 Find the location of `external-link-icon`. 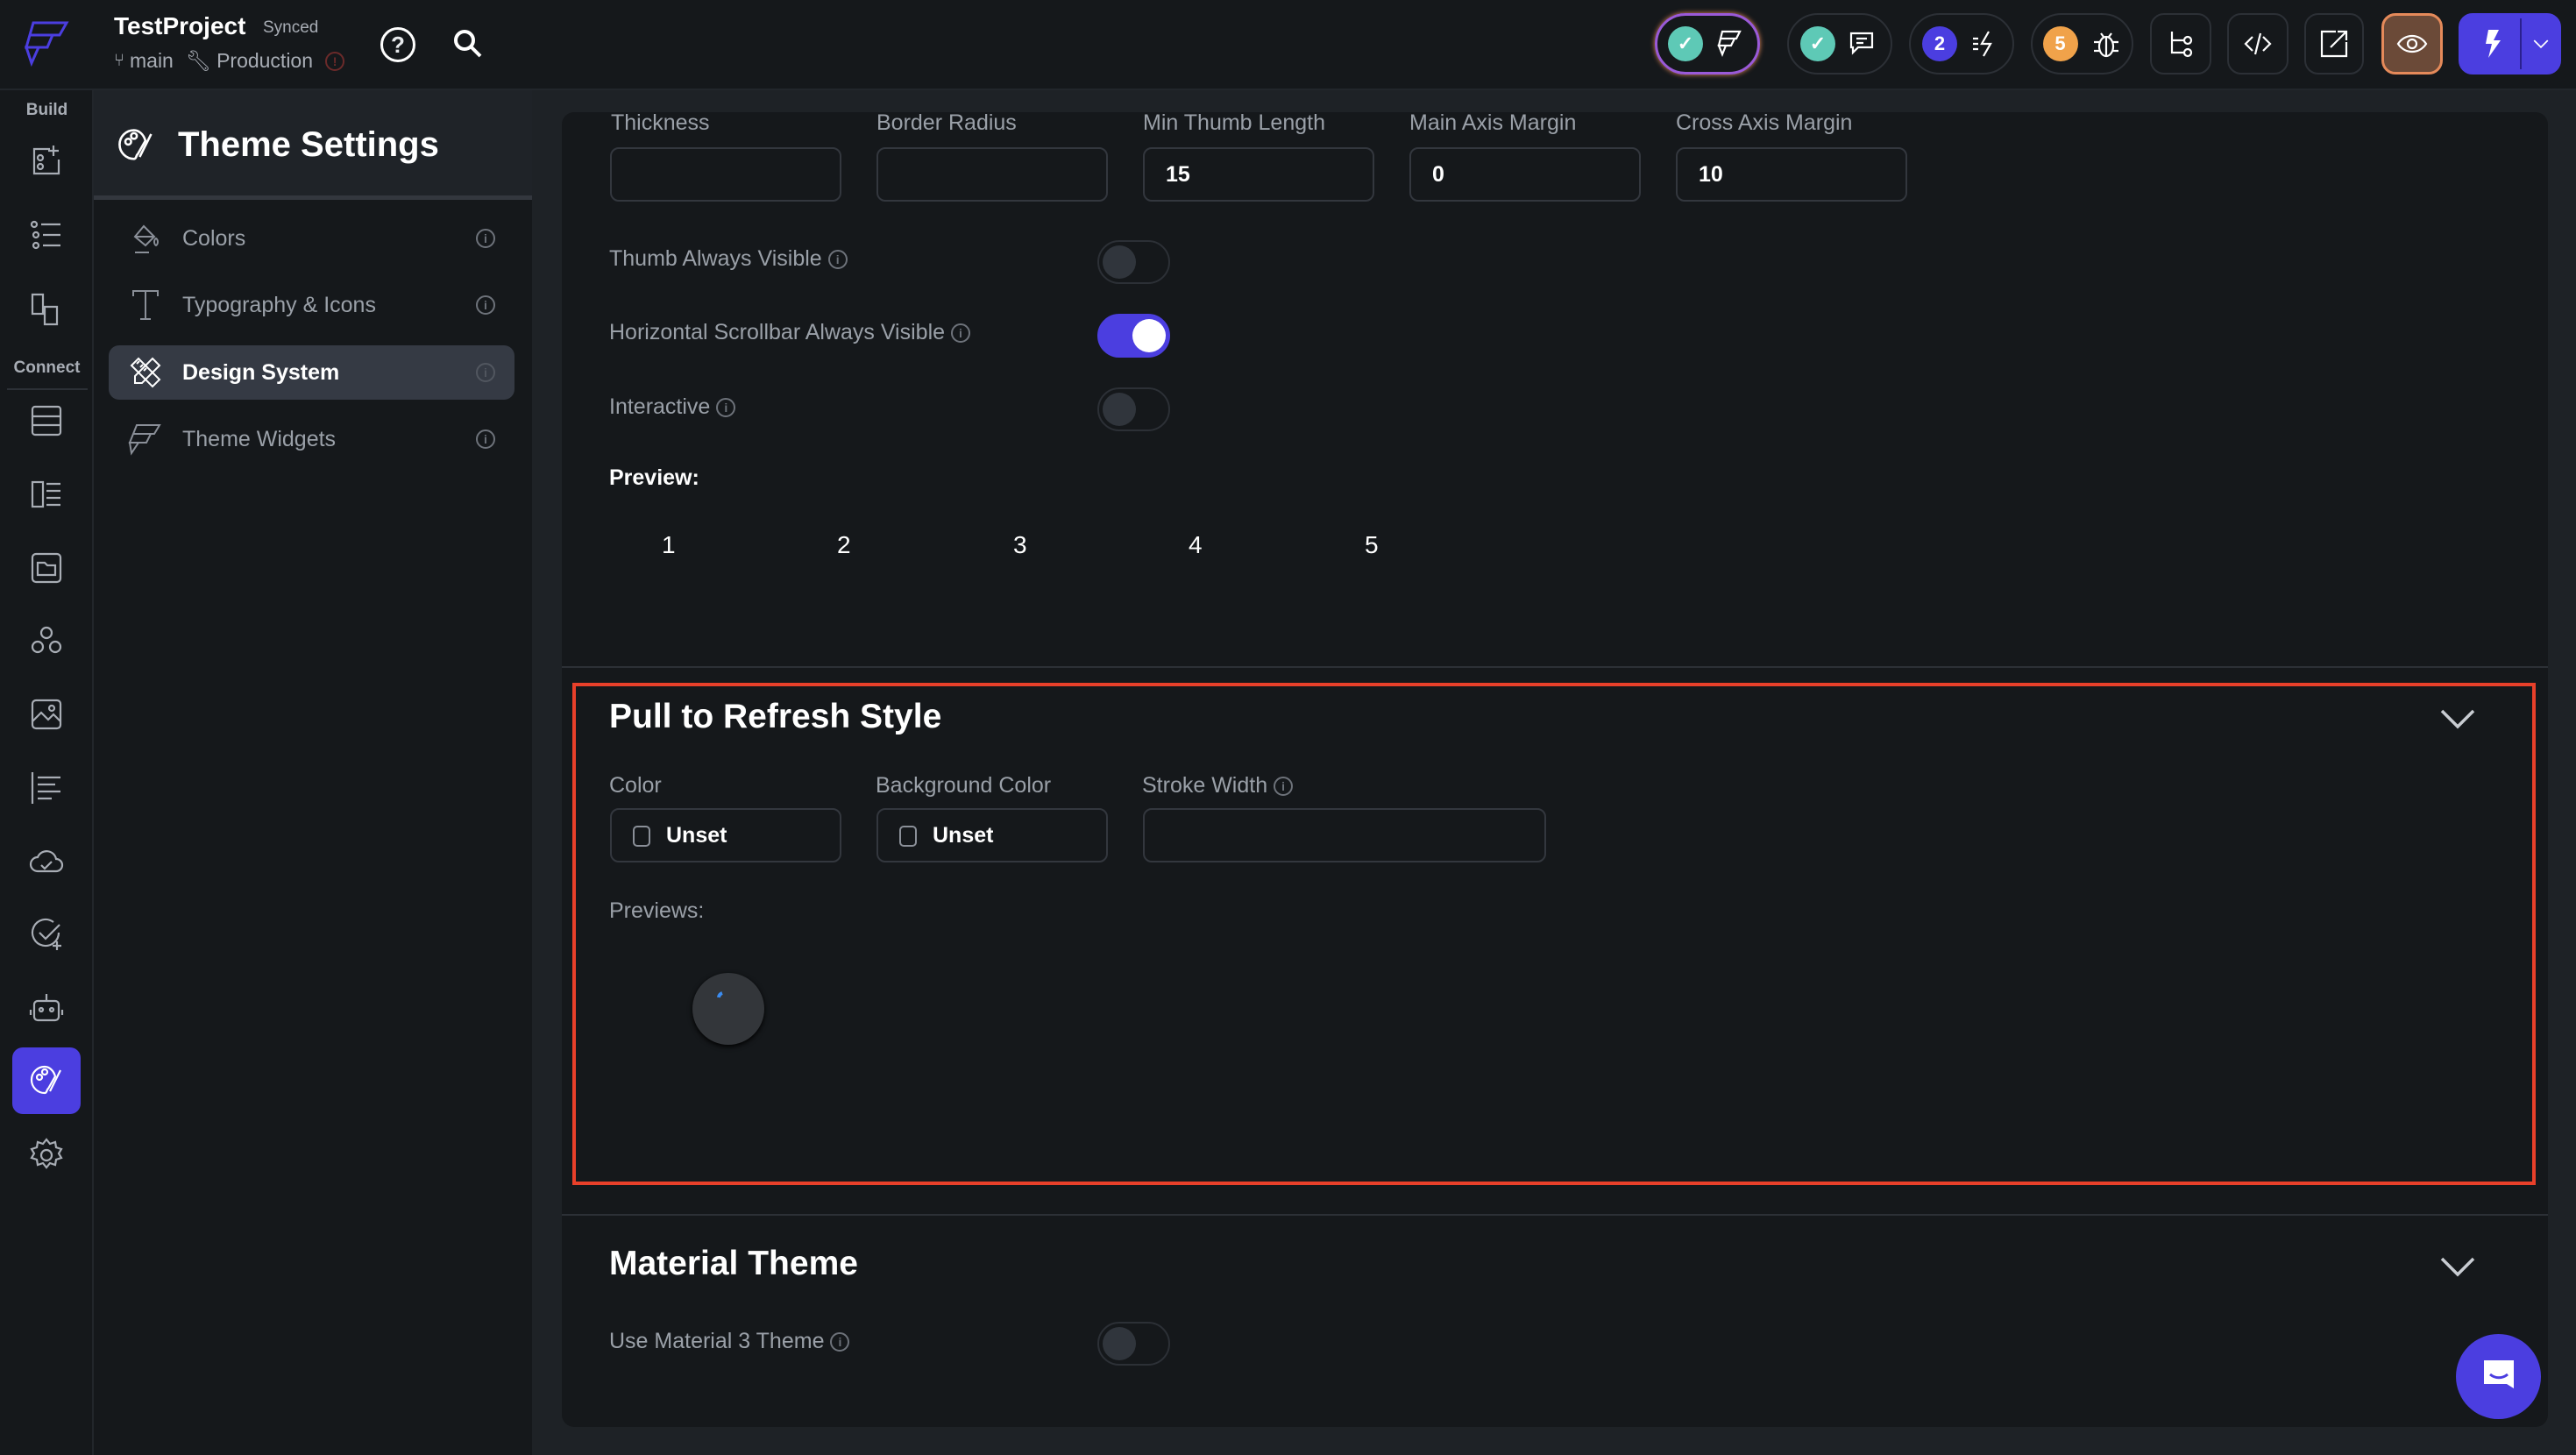

external-link-icon is located at coordinates (2334, 44).